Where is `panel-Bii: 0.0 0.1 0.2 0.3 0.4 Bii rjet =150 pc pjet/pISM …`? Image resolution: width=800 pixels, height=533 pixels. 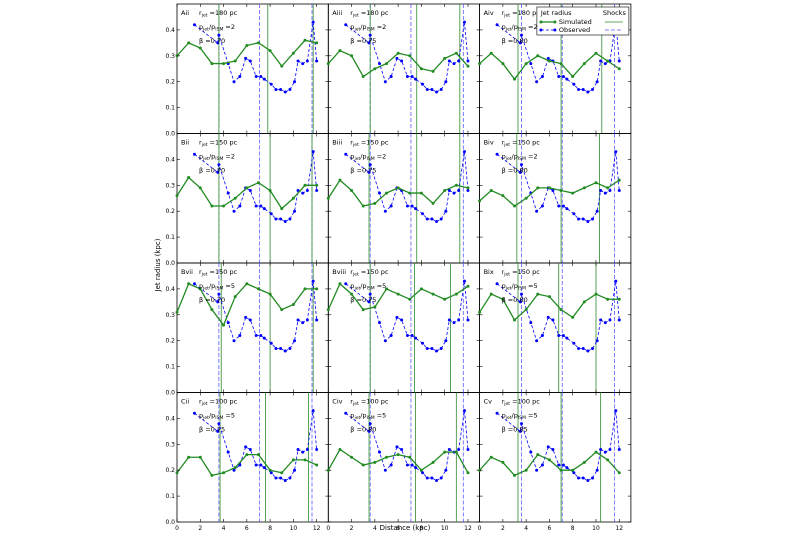 panel-Bii: 0.0 0.1 0.2 0.3 0.4 Bii rjet =150 pc pjet/pISM … is located at coordinates (247, 200).